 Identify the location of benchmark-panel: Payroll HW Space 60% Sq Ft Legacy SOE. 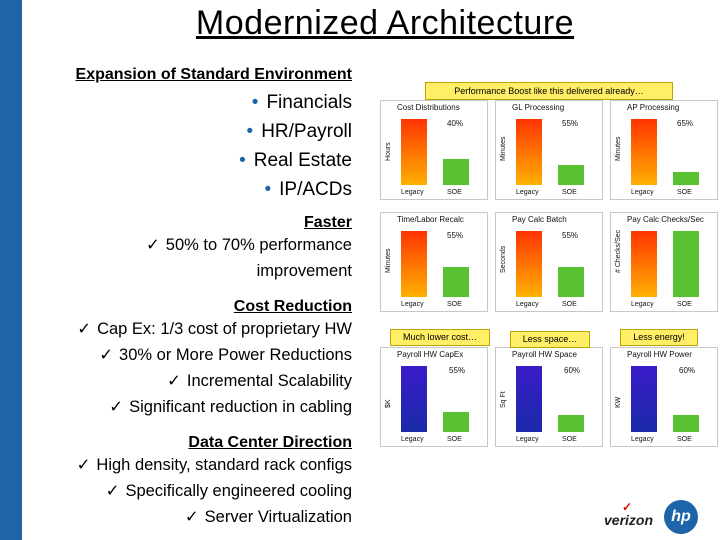
(549, 397).